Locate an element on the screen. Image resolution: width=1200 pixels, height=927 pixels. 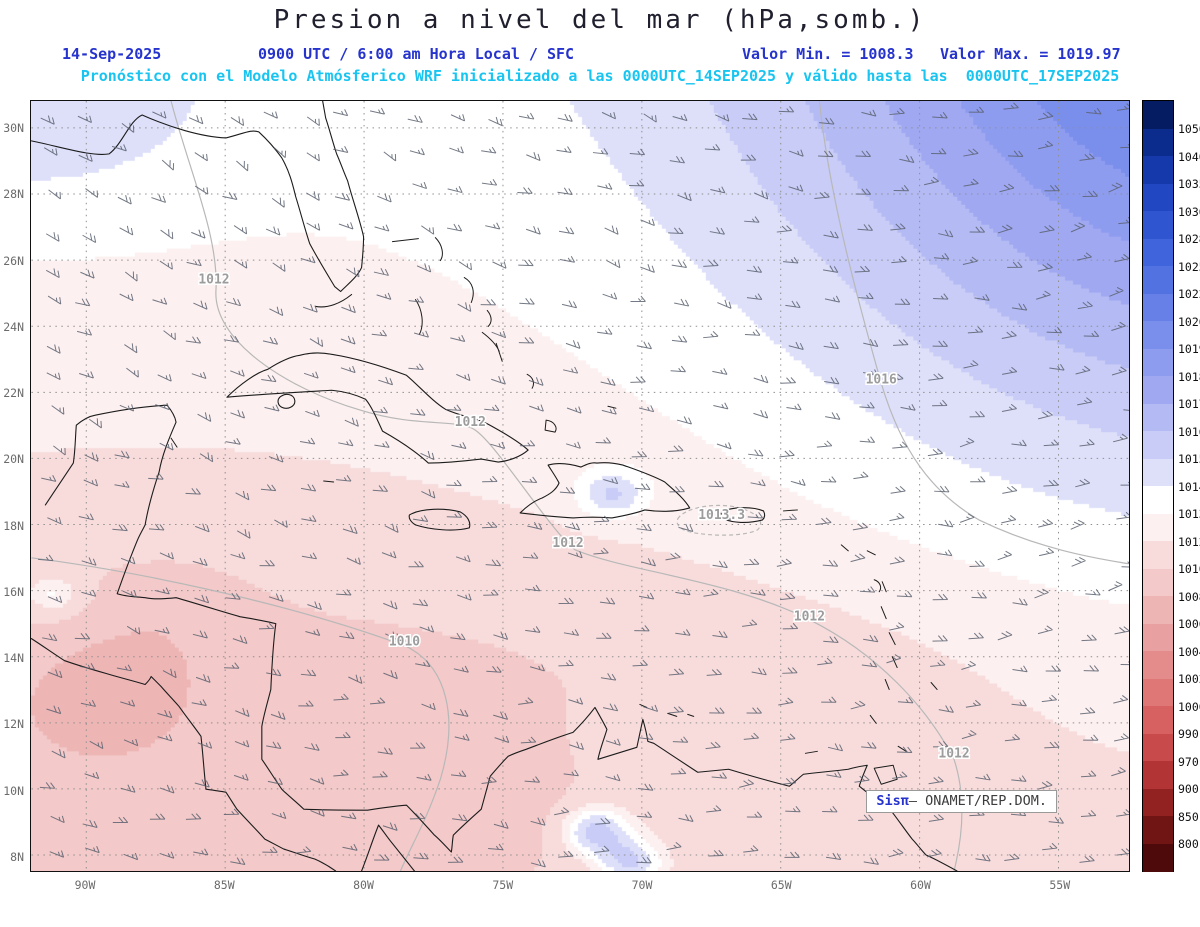
attribution-brand: Sisπ is located at coordinates (892, 801).